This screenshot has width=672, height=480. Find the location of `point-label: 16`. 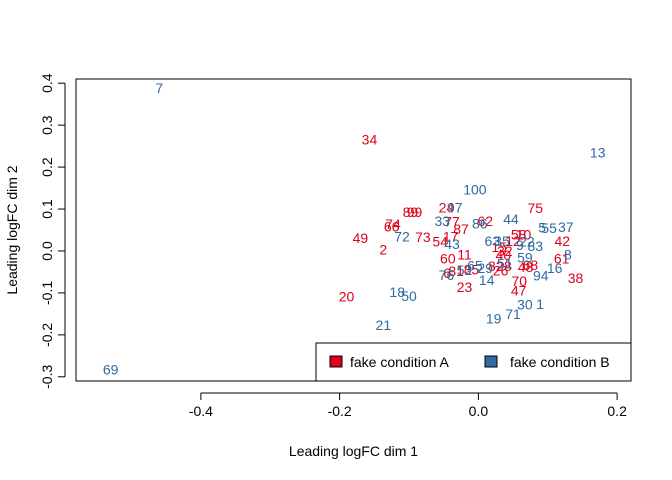

point-label: 16 is located at coordinates (555, 268).